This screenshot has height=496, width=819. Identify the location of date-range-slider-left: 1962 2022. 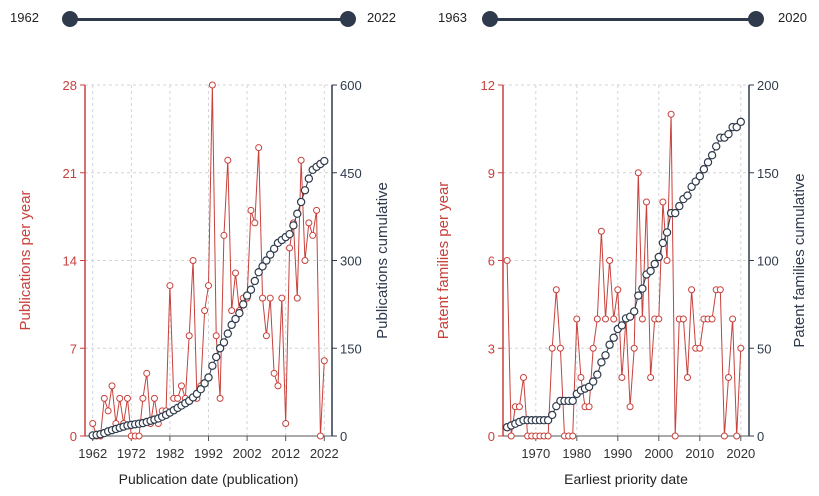
(207, 19).